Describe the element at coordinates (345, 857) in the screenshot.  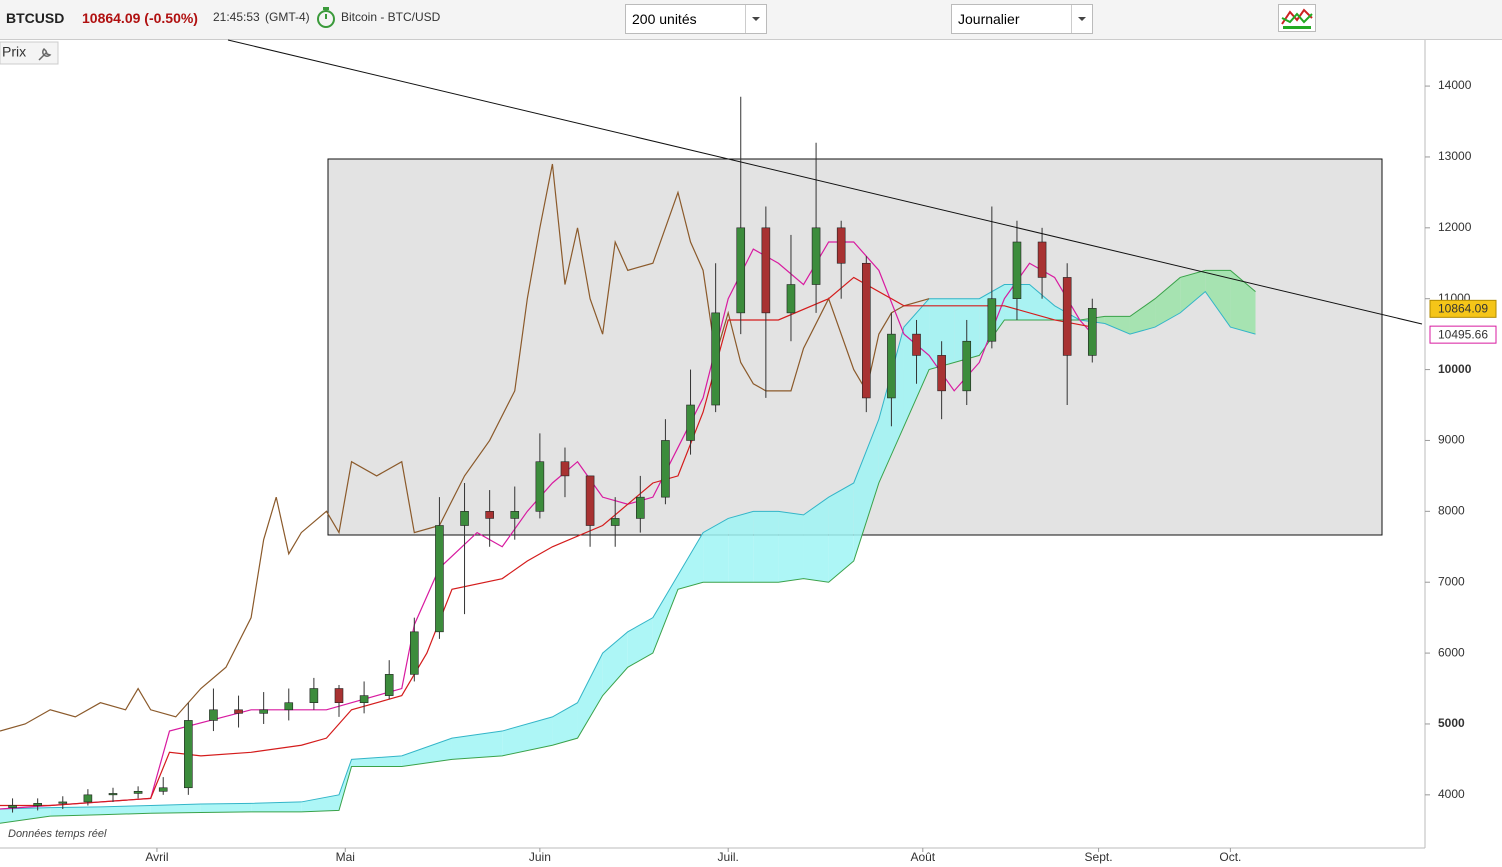
I see `x-tick-label: Mai` at that location.